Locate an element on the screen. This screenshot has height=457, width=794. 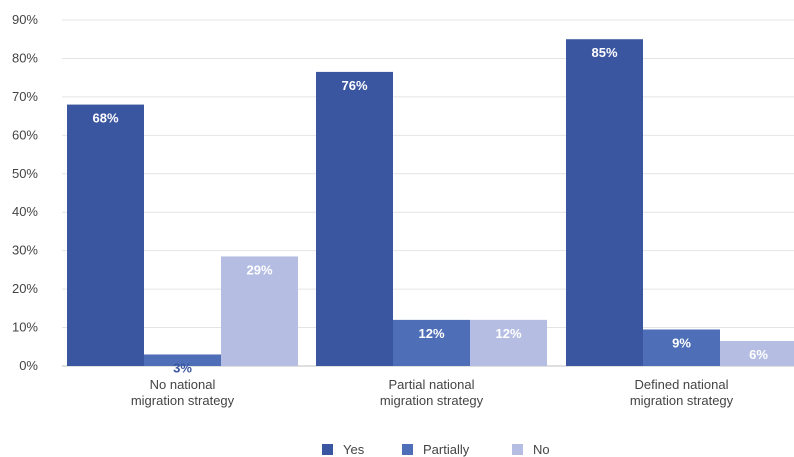
y-tick-label: 50% is located at coordinates (25, 173).